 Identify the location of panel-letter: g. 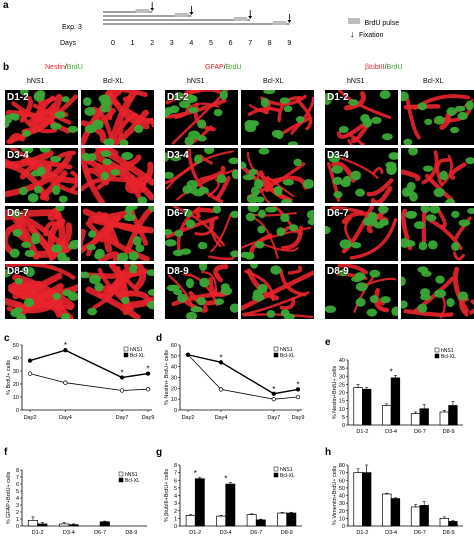
(159, 452).